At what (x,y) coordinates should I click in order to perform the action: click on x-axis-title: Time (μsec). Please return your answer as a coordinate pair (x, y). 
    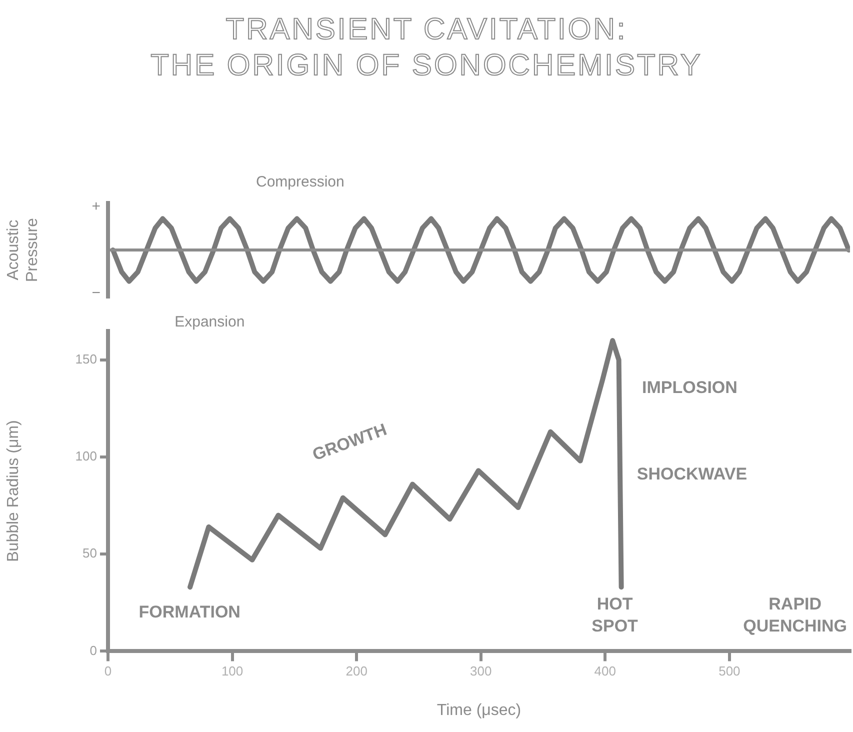
    Looking at the image, I should click on (479, 710).